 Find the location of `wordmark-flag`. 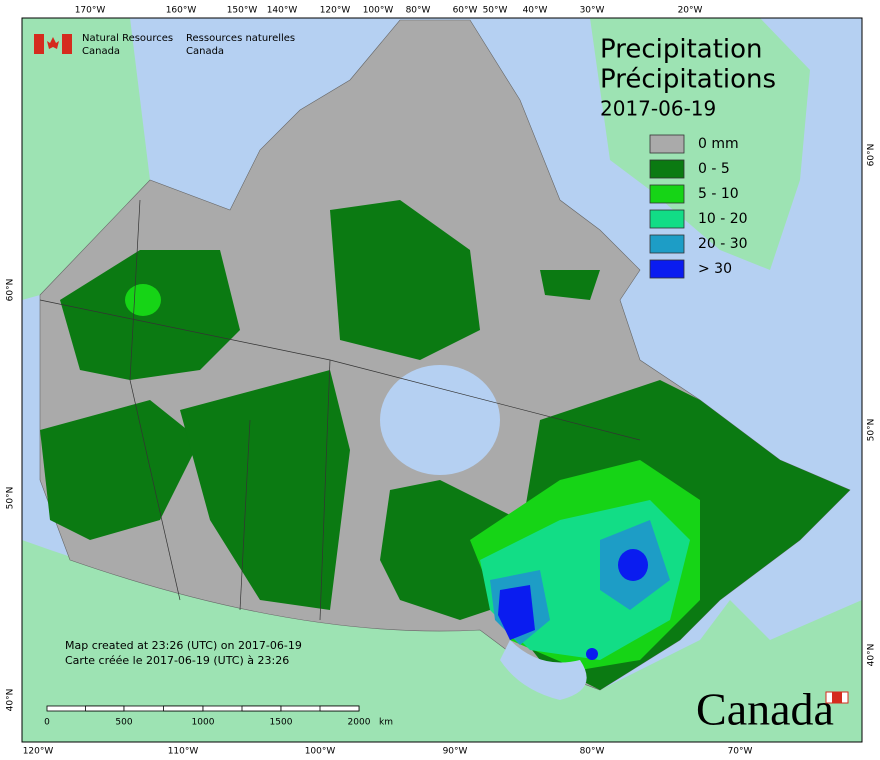

wordmark-flag is located at coordinates (837, 697).